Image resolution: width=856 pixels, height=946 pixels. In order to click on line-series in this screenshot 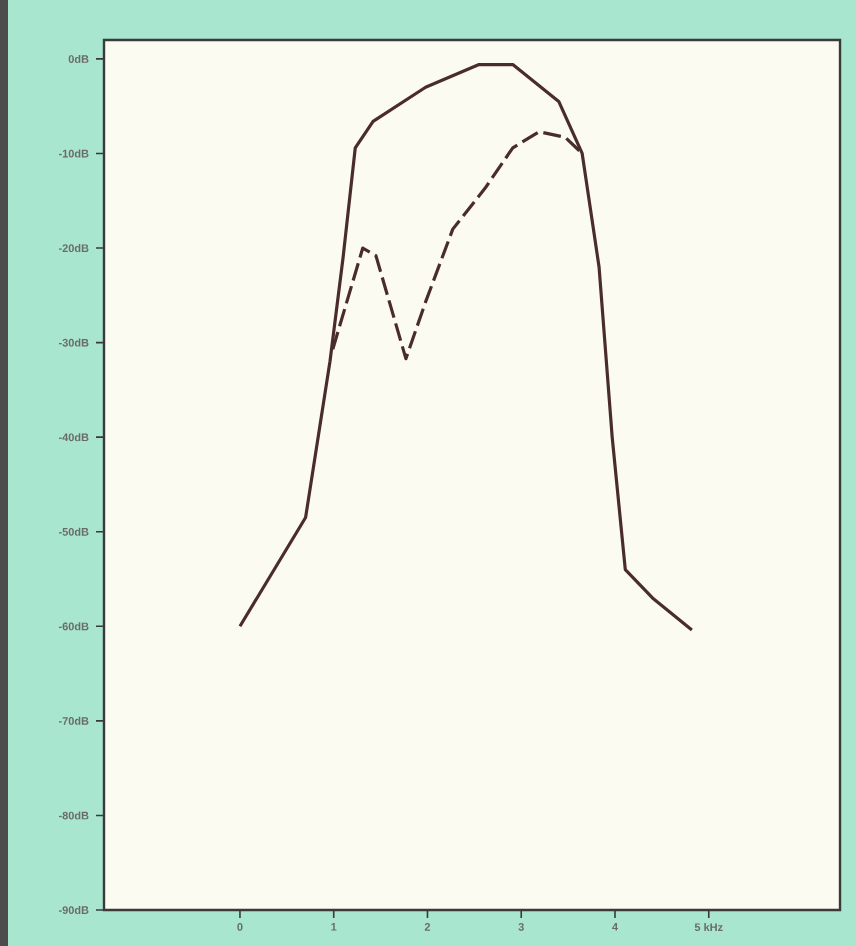, I will do `click(457, 245)`.